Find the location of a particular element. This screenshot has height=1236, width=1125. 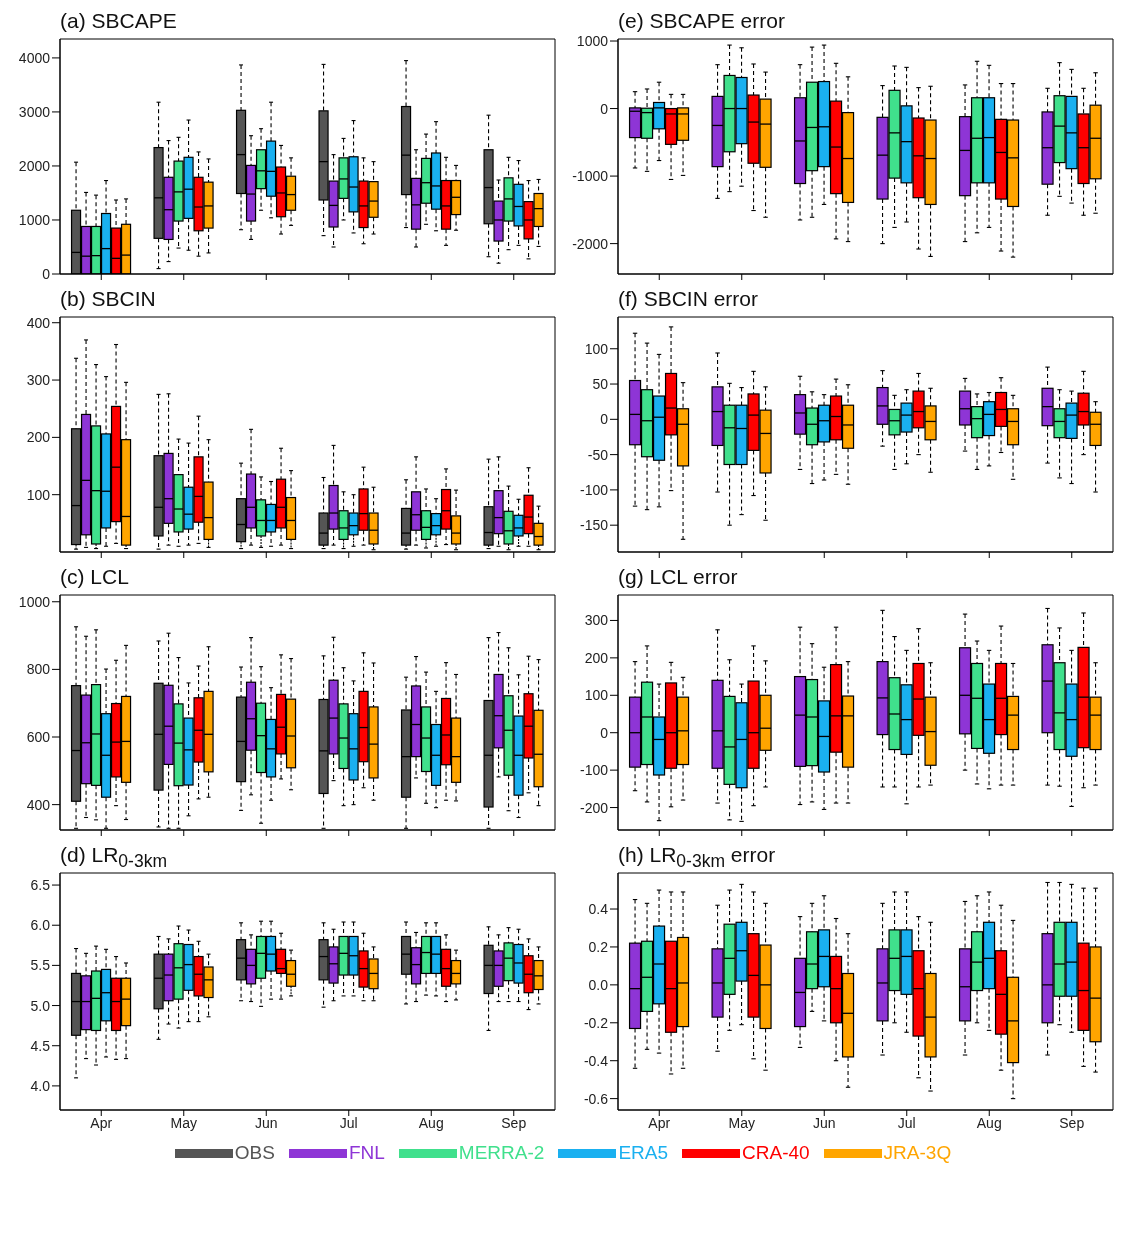

legend-label: FNL is located at coordinates (366, 1153).